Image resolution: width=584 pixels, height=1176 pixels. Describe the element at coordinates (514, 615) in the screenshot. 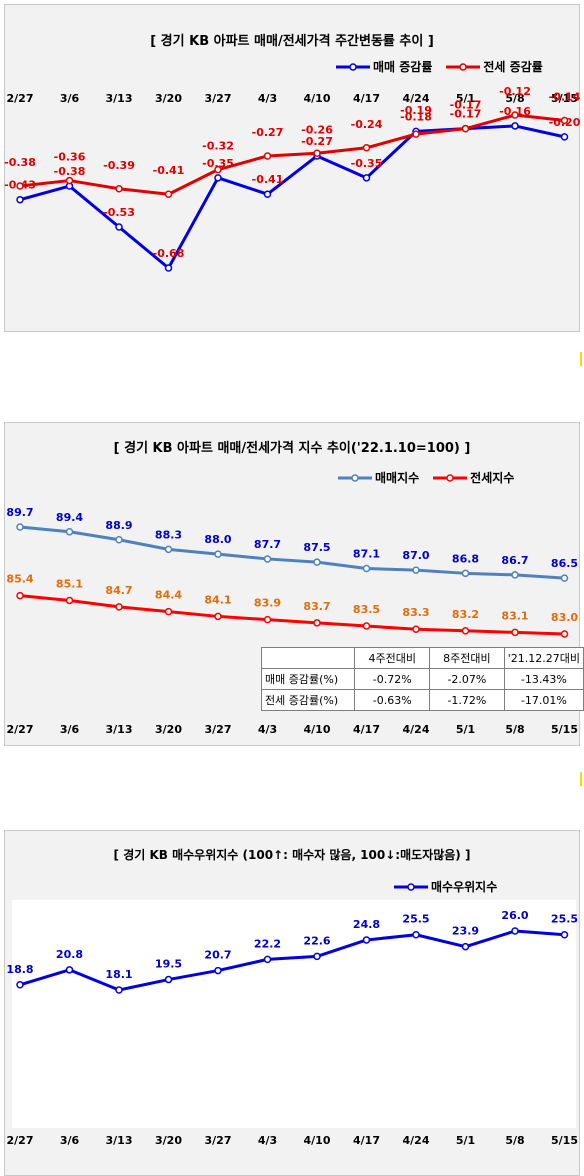

I see `jeonse-index-data-label: 83.1` at that location.